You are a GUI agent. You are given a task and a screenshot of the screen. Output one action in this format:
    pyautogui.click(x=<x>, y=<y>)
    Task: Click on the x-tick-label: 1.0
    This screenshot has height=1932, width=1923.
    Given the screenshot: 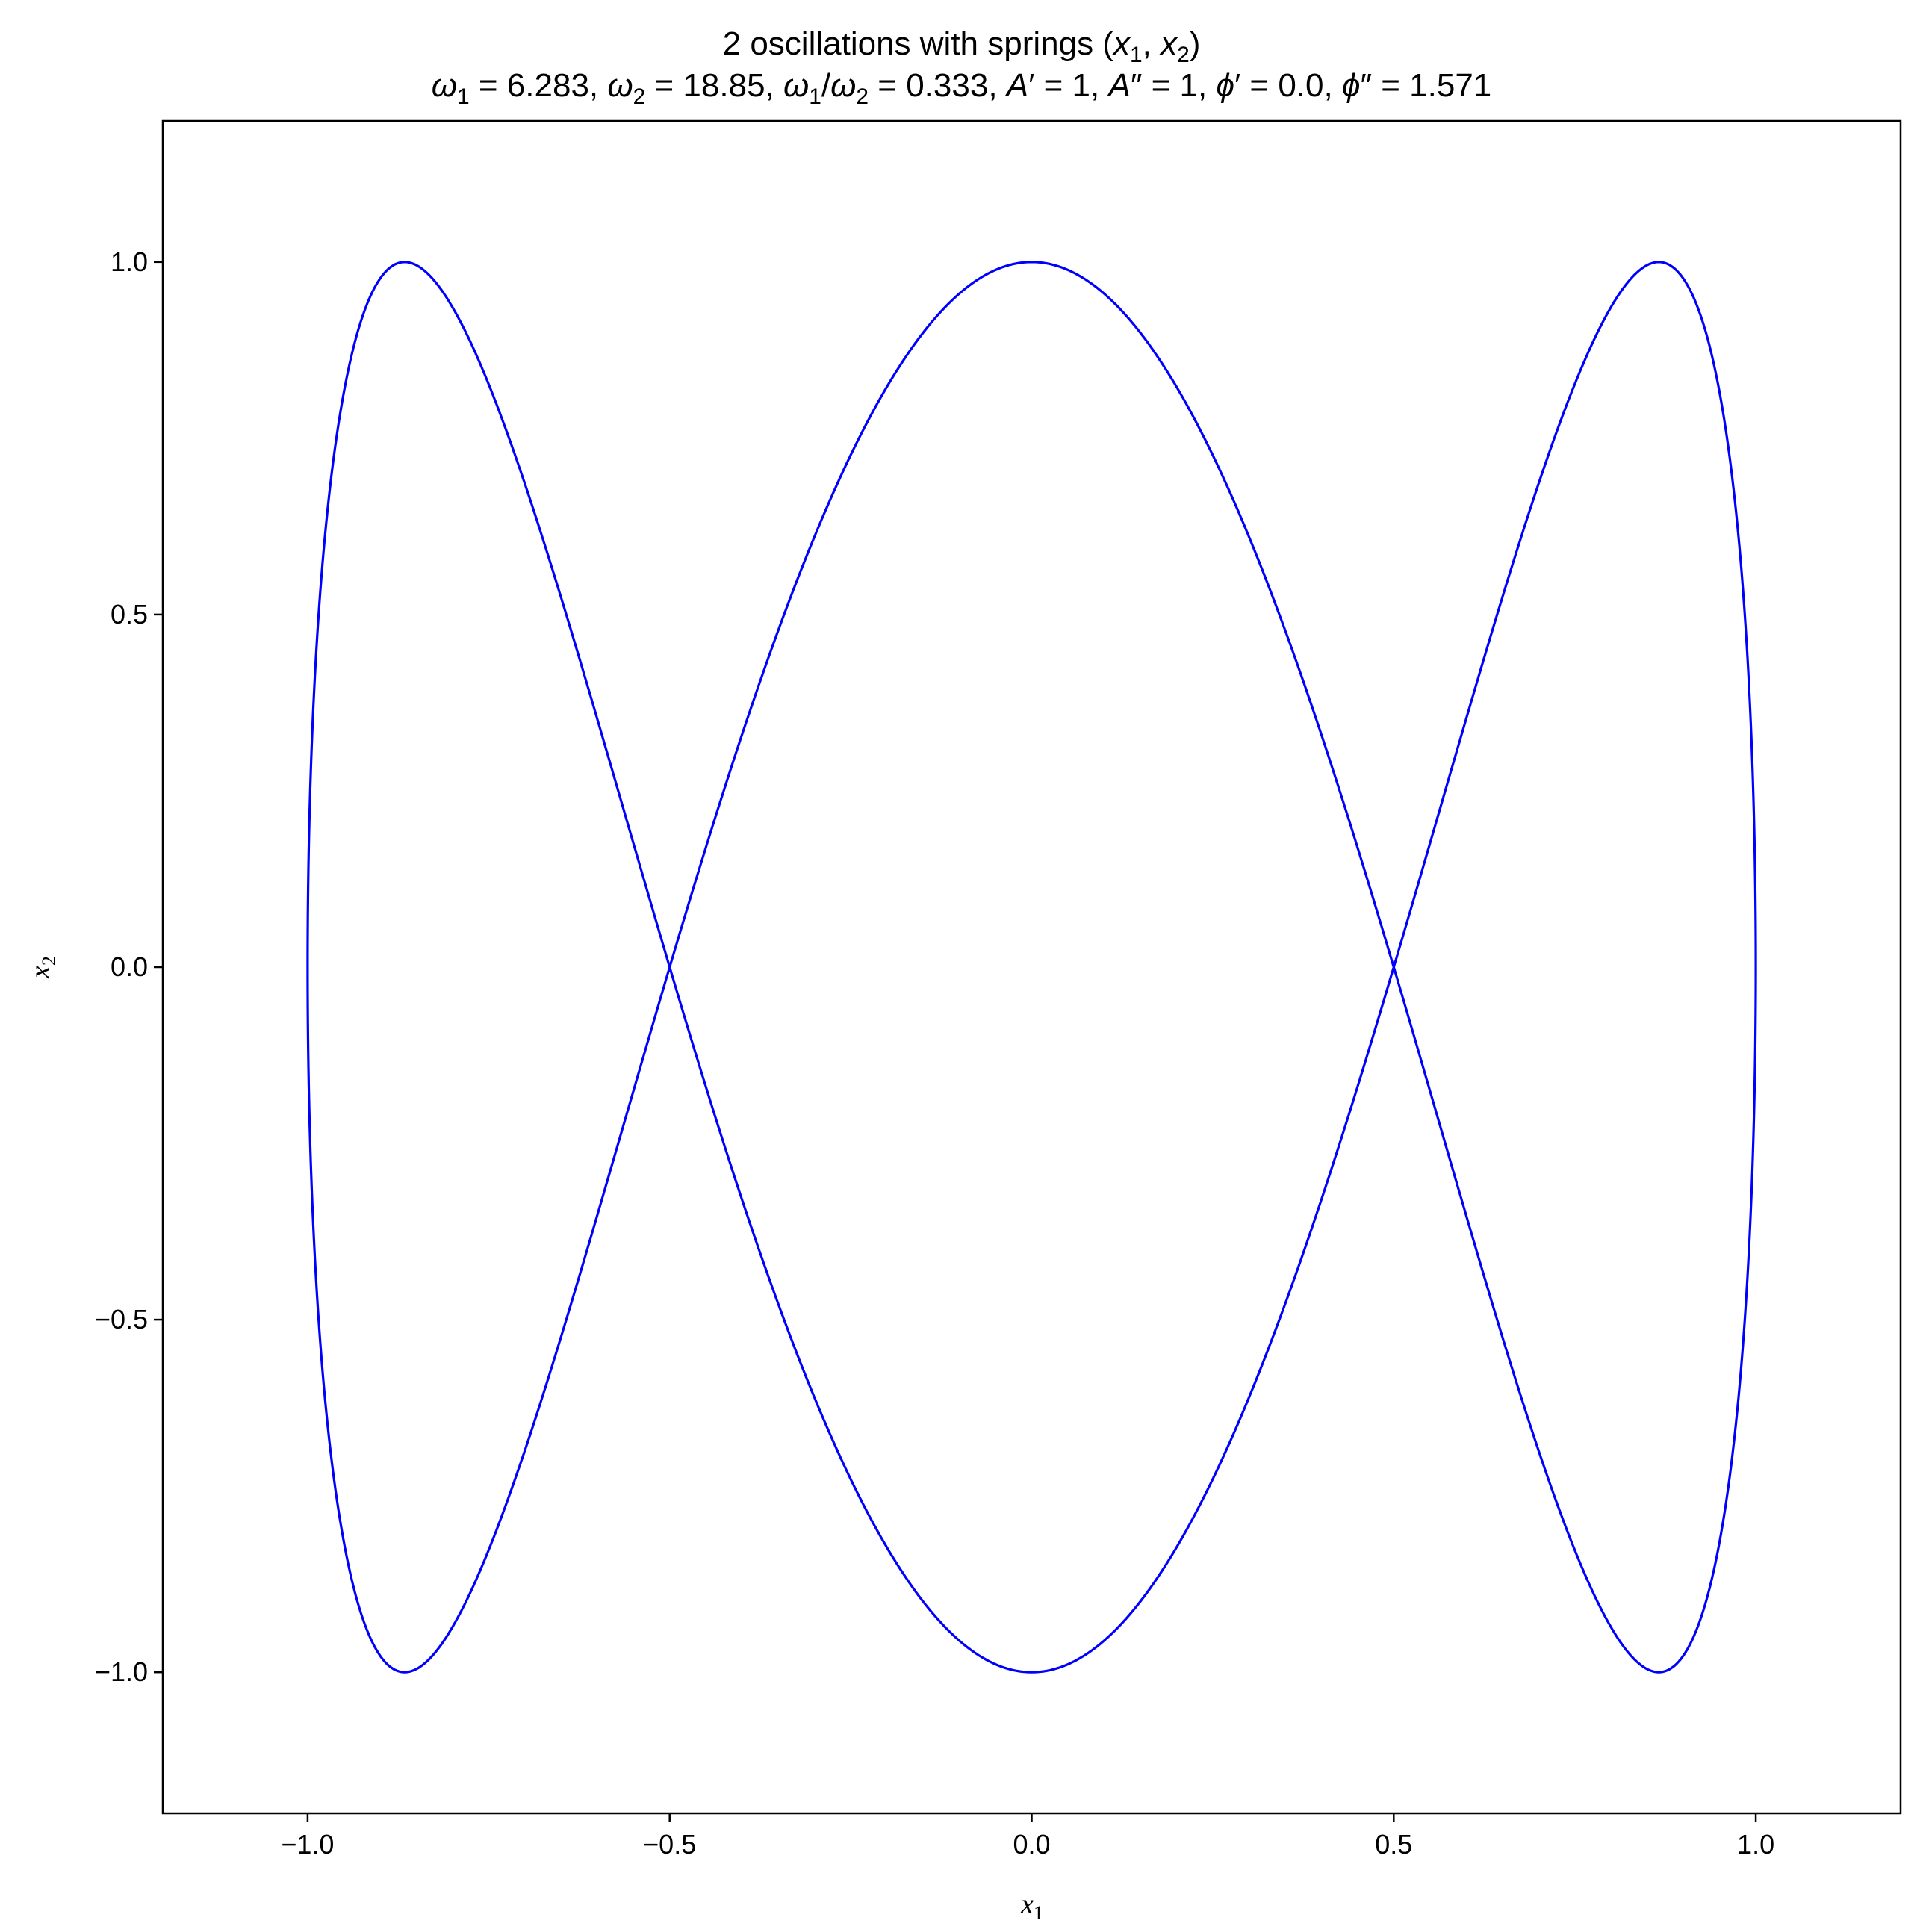 What is the action you would take?
    pyautogui.click(x=1755, y=1844)
    